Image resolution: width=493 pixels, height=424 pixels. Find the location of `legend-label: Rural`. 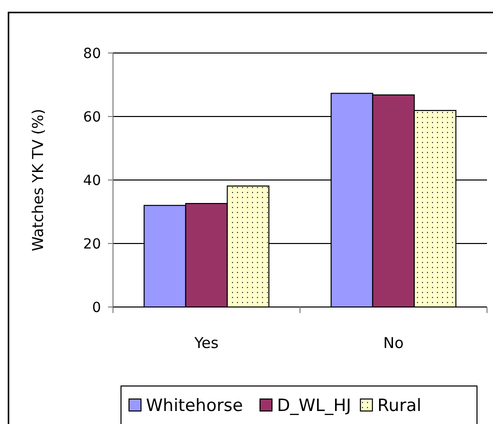

legend-label: Rural is located at coordinates (399, 406).